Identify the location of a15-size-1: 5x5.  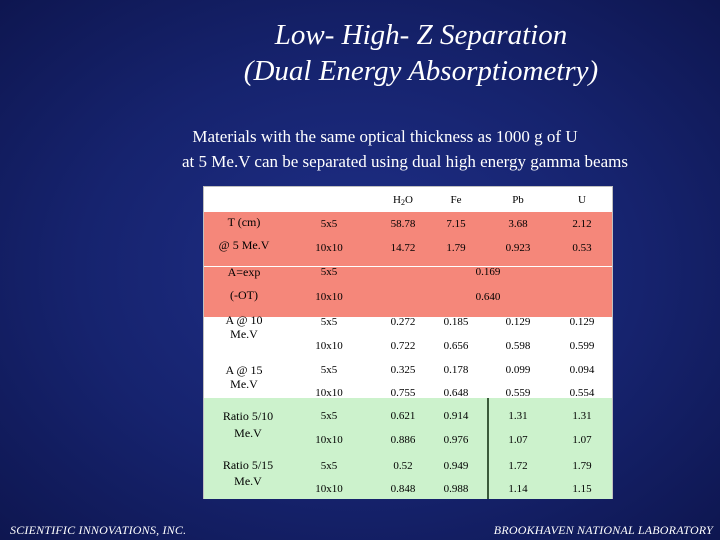
(329, 370).